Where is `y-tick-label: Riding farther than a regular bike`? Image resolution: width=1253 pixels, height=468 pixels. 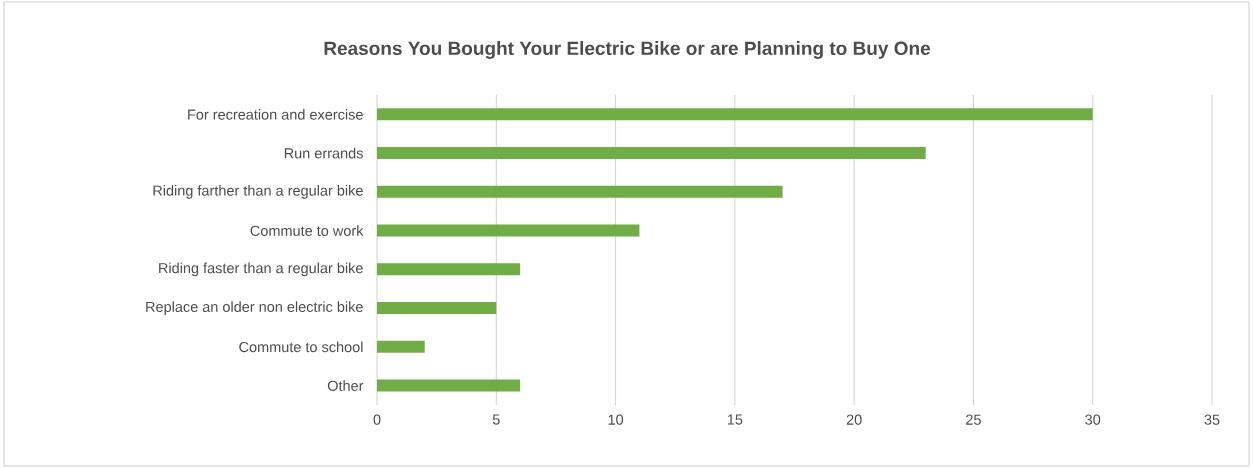
y-tick-label: Riding farther than a regular bike is located at coordinates (258, 192).